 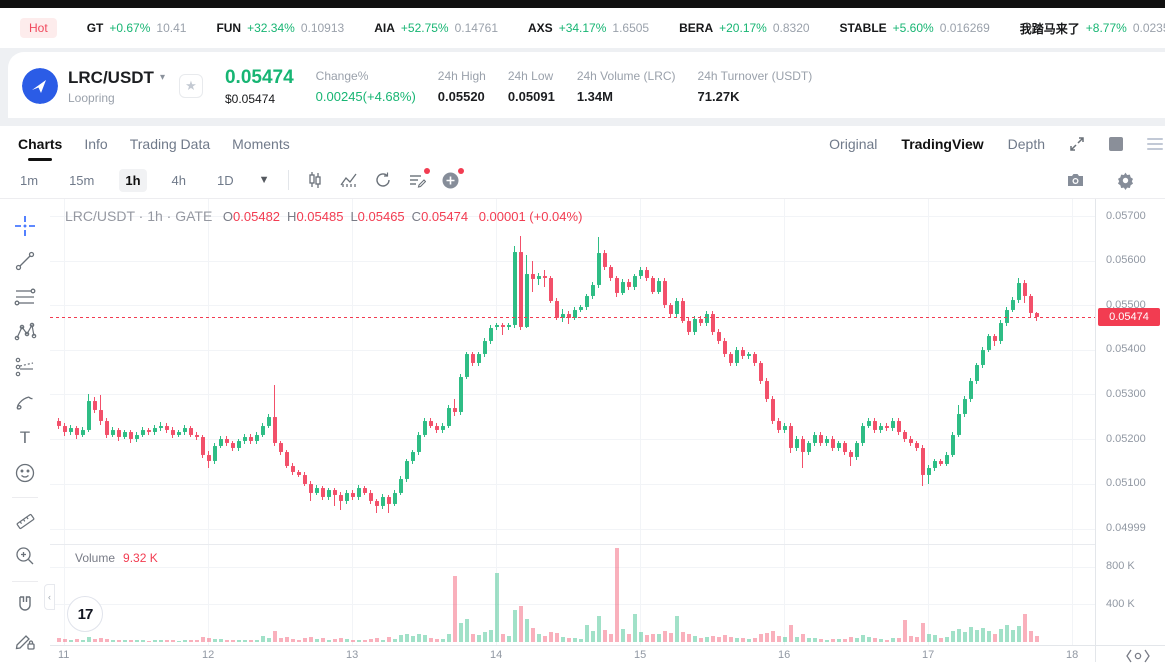 I want to click on candle-wick, so click(x=850, y=457).